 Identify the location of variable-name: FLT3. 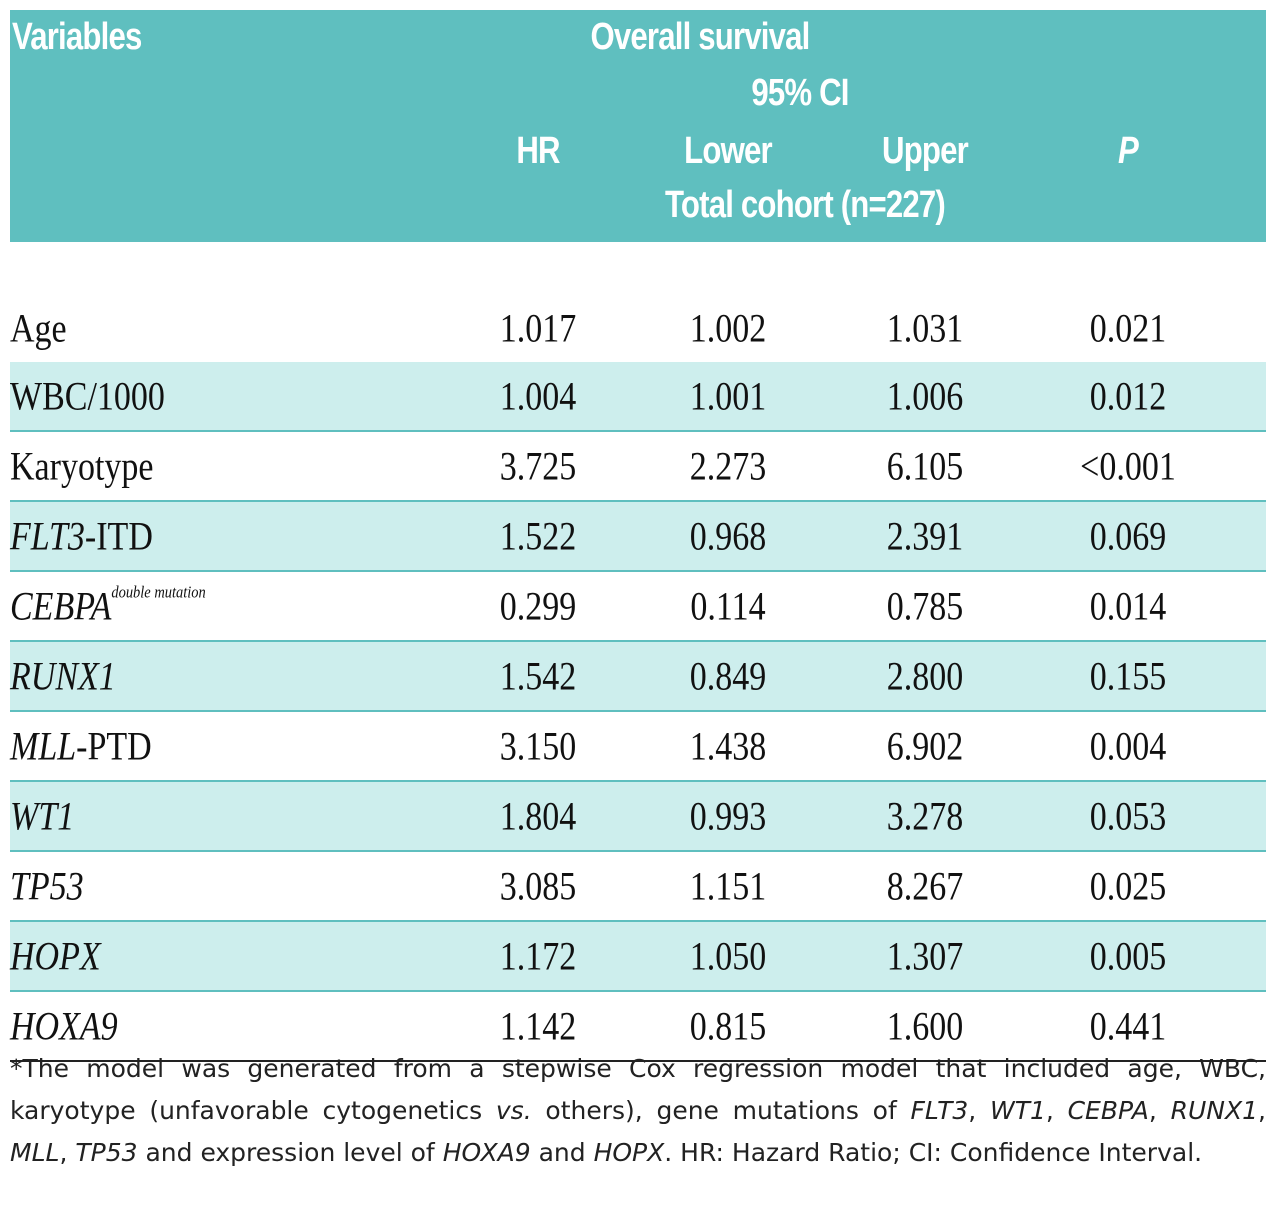
(47, 536).